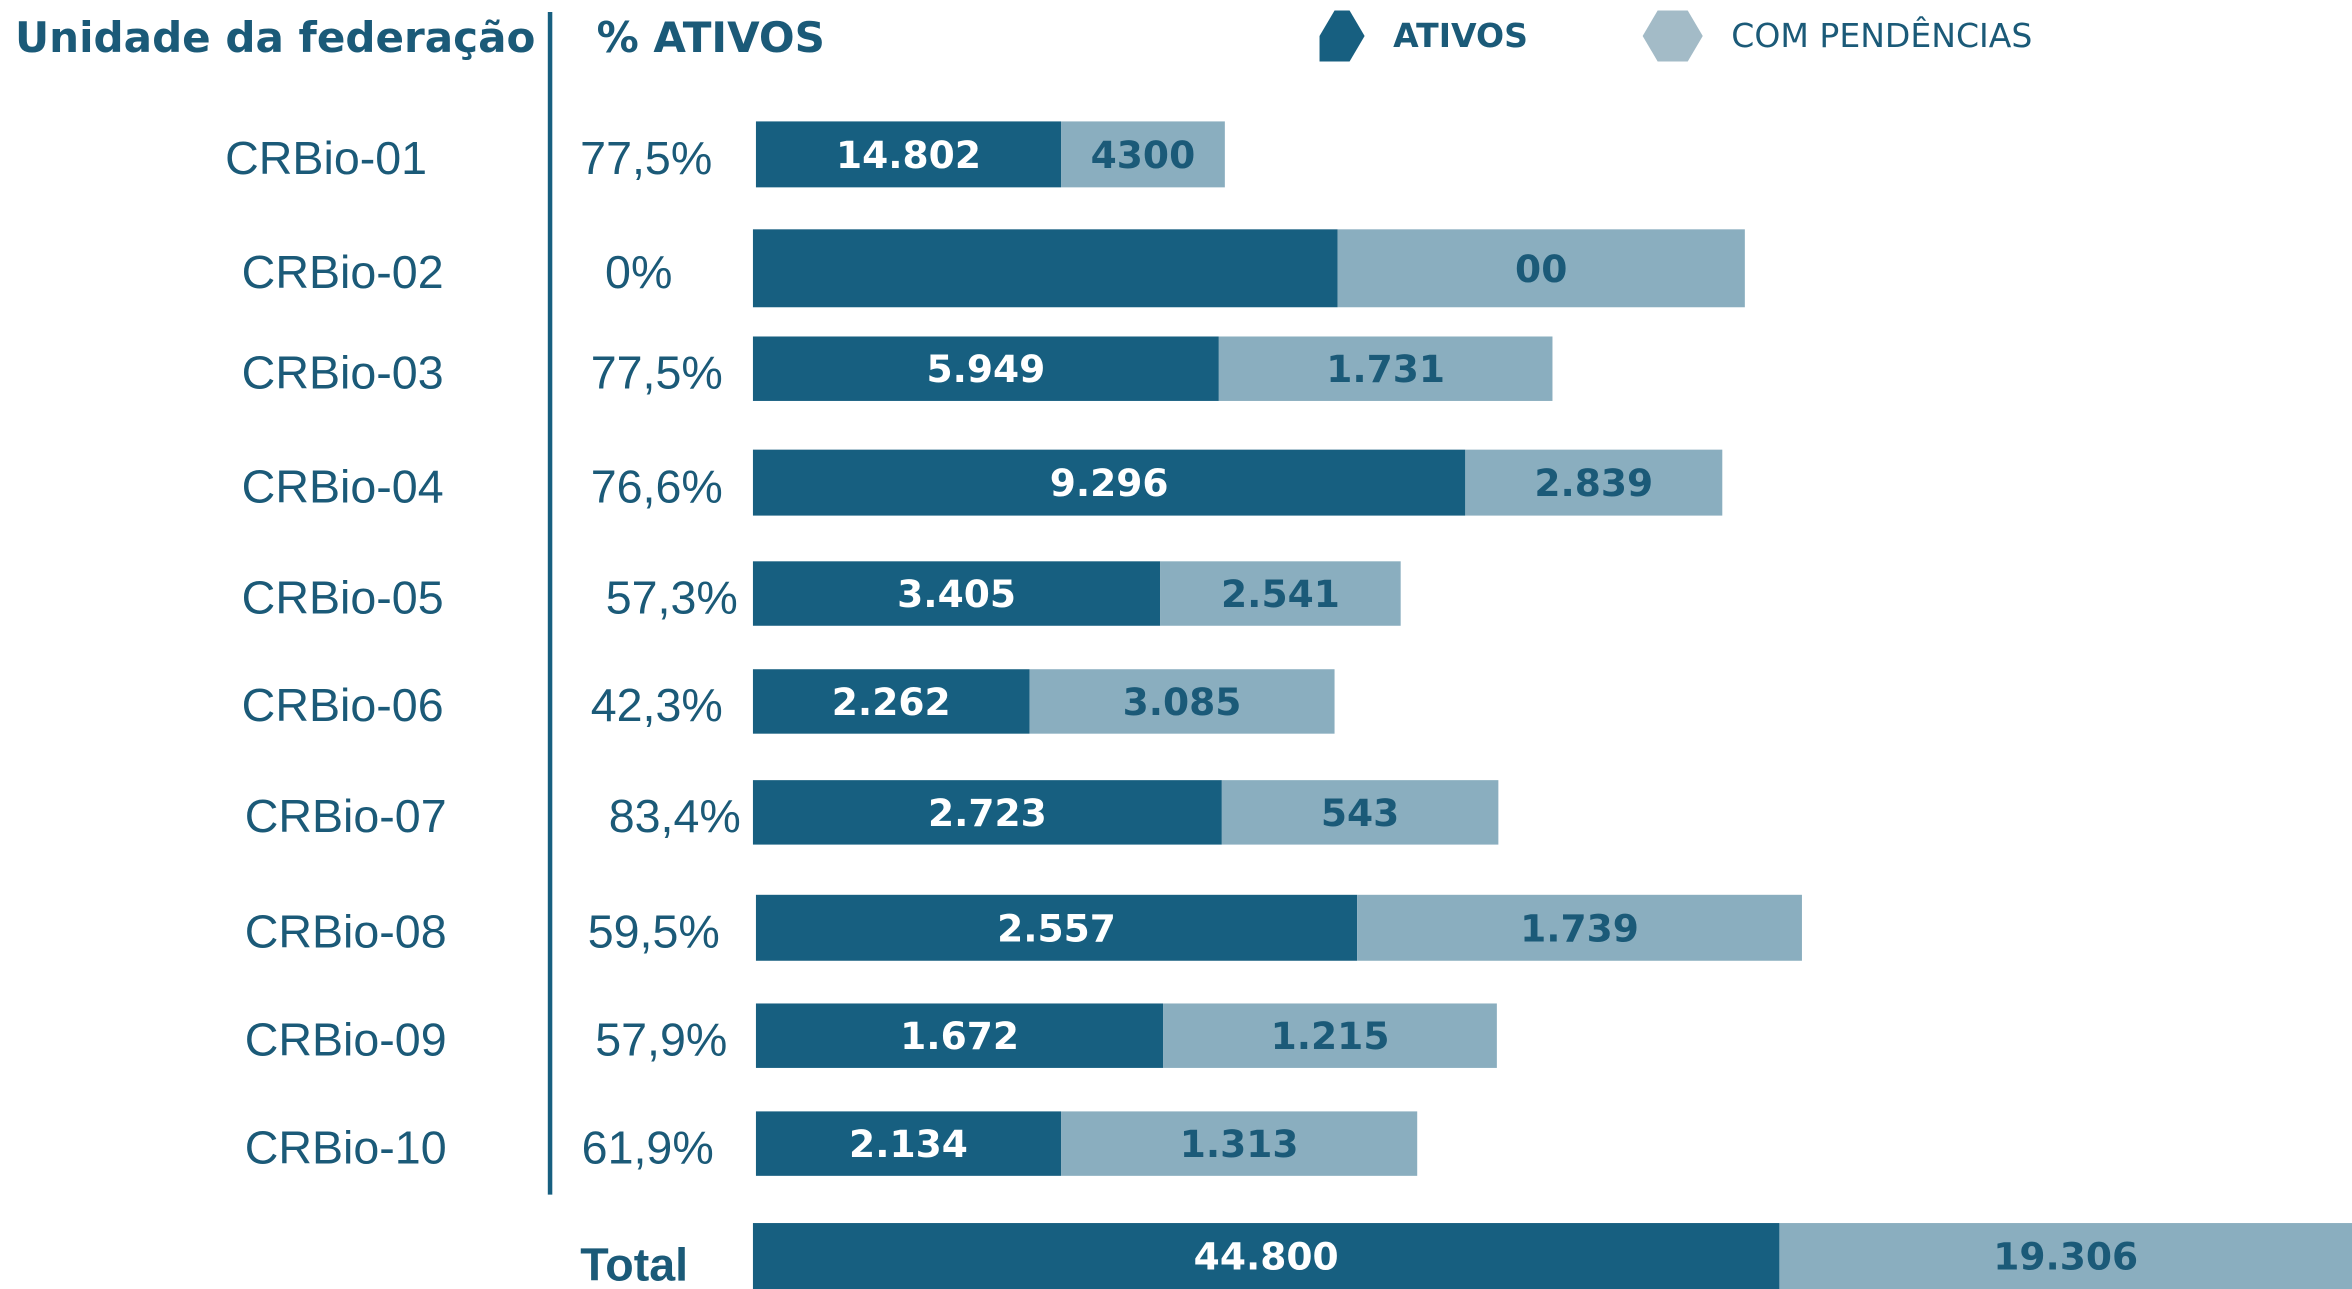  Describe the element at coordinates (346, 816) in the screenshot. I see `region-label: CRBio-07` at that location.